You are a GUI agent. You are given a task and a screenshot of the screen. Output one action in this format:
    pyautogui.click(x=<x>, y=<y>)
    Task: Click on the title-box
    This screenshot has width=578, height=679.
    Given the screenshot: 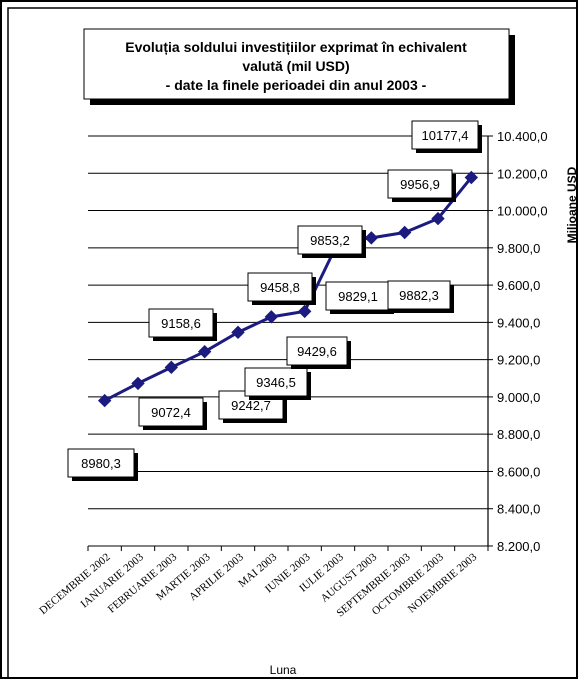 What is the action you would take?
    pyautogui.click(x=296, y=64)
    